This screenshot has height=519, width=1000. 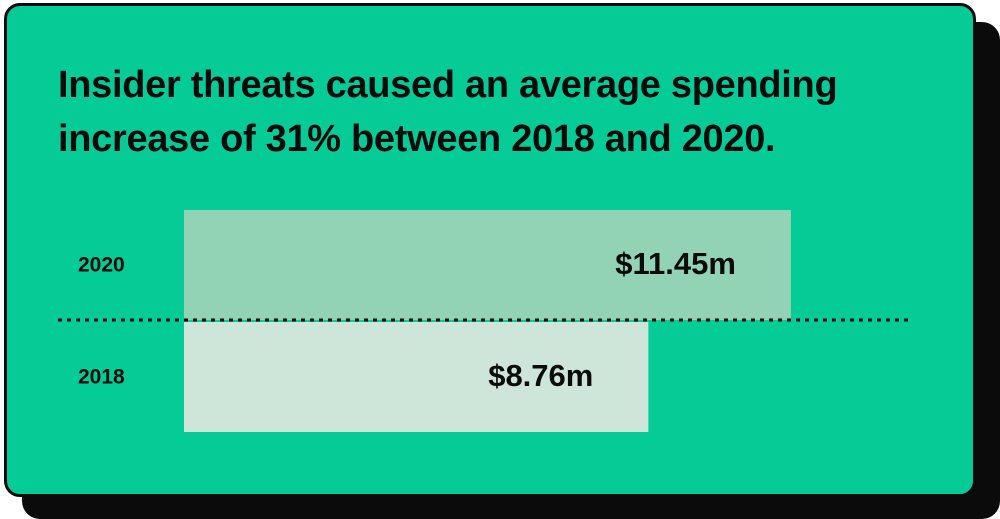 I want to click on bar-2020, so click(x=487, y=265).